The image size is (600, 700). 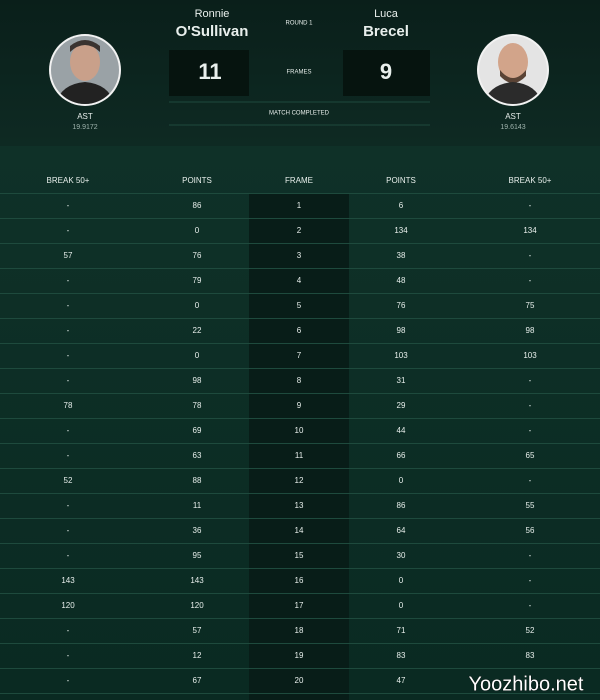 I want to click on cell: 63, so click(x=197, y=455).